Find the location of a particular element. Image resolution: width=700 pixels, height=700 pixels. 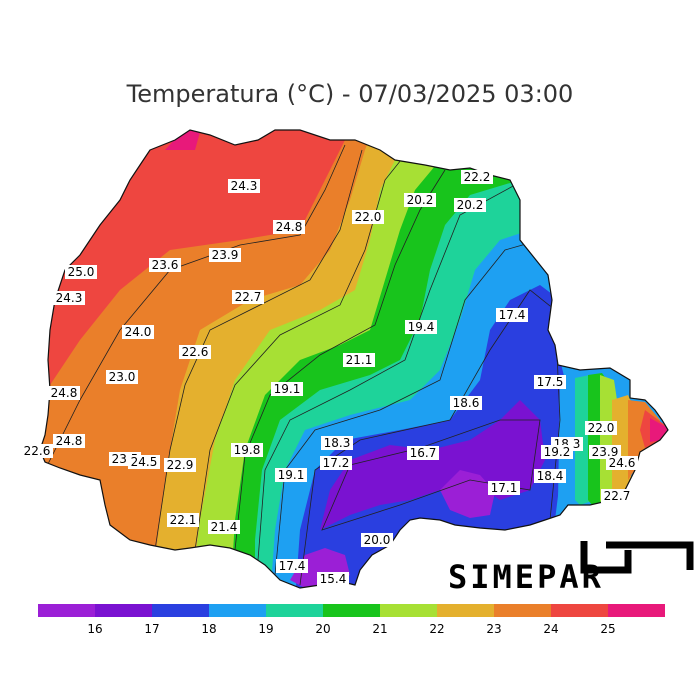

station-value-text: 23.6 is located at coordinates (165, 265).